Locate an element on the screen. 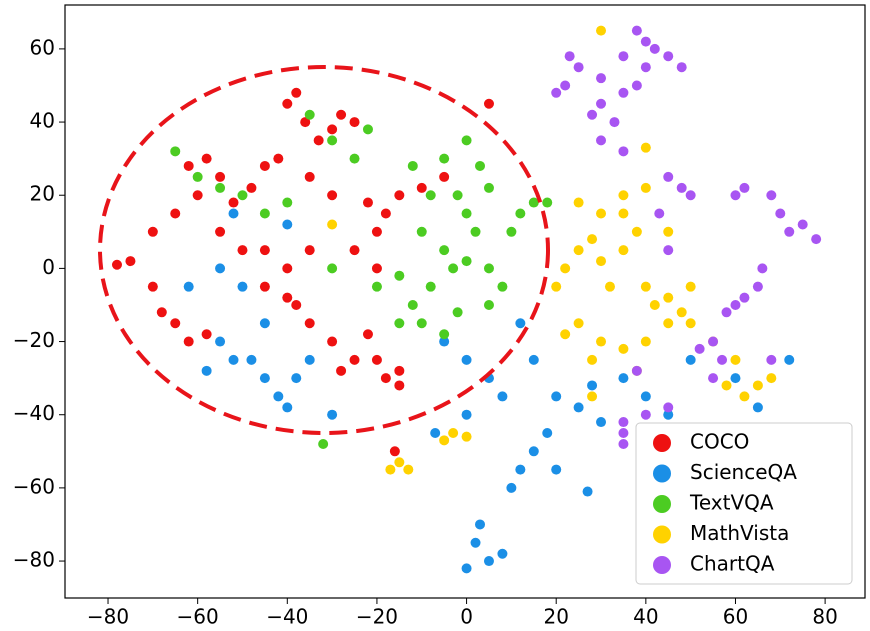  x-tick-label: −80 is located at coordinates (108, 617).